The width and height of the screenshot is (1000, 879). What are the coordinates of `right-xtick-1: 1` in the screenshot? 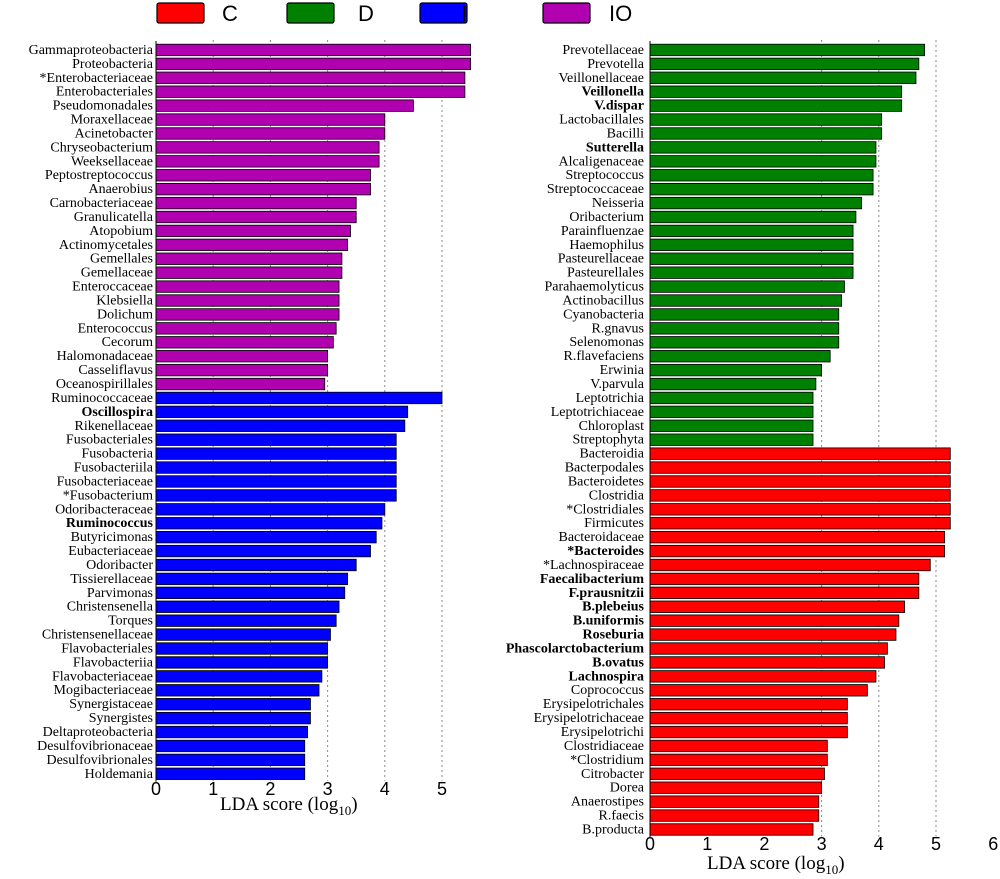 It's located at (707, 844).